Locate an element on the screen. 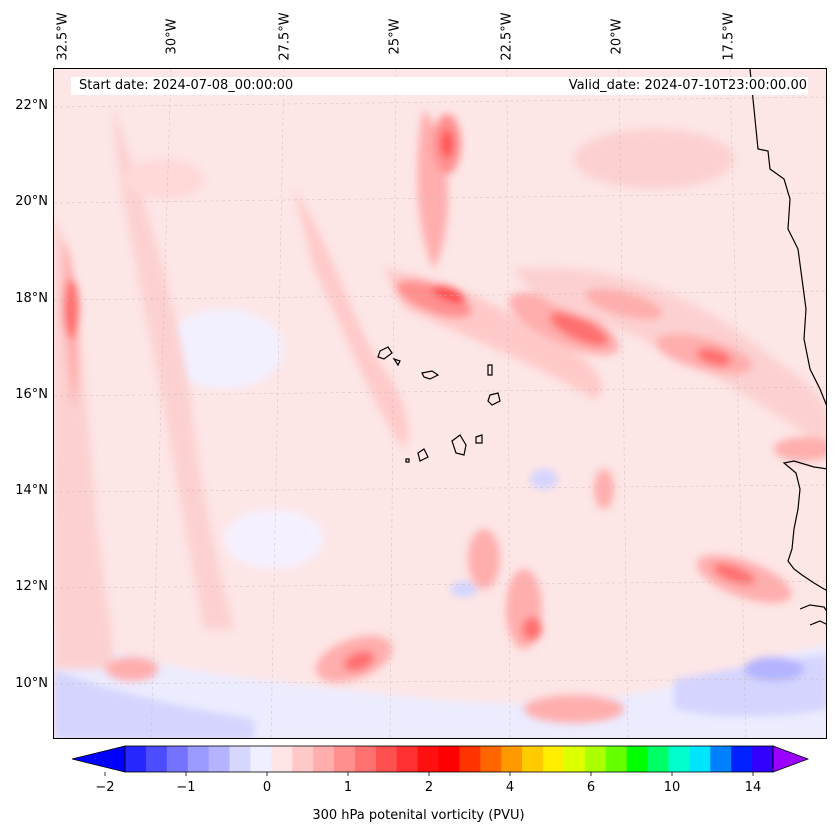 Image resolution: width=837 pixels, height=836 pixels. colorbar-extend-min is located at coordinates (98, 759).